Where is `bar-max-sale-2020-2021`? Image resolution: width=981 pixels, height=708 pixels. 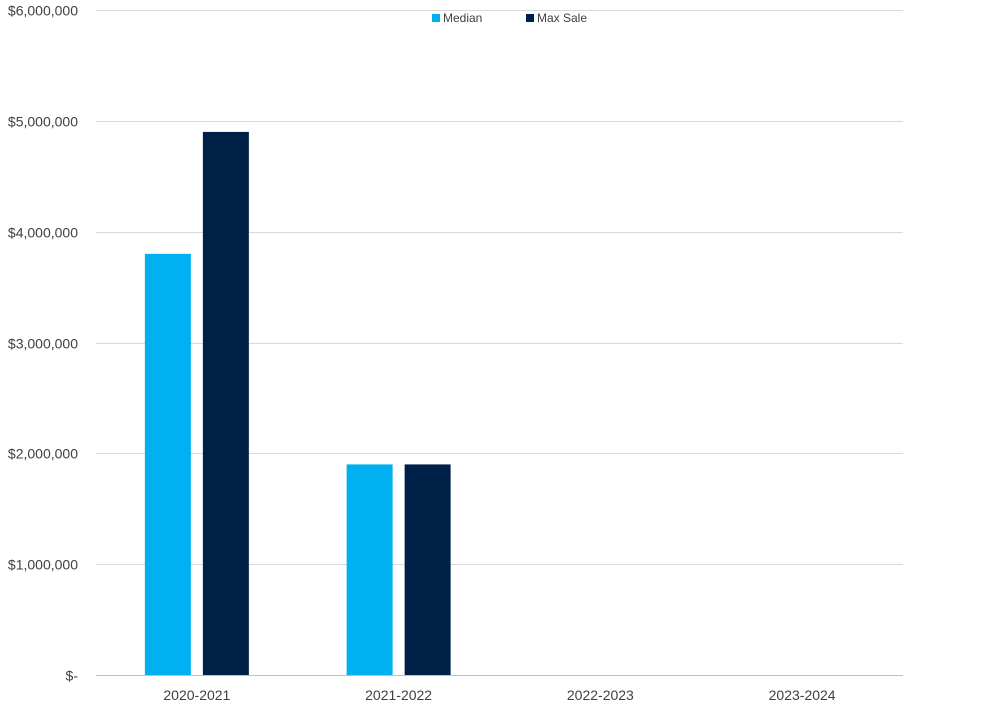
bar-max-sale-2020-2021 is located at coordinates (225, 403).